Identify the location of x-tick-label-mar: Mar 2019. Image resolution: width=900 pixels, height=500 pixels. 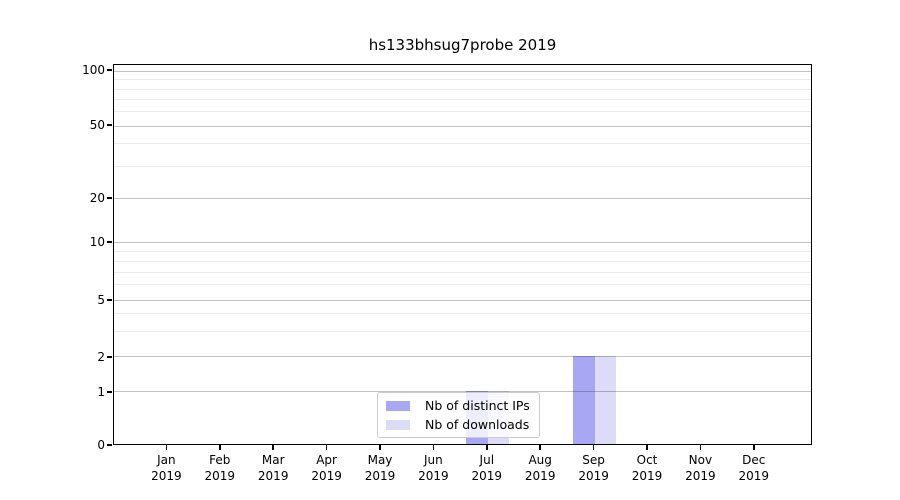
(273, 468).